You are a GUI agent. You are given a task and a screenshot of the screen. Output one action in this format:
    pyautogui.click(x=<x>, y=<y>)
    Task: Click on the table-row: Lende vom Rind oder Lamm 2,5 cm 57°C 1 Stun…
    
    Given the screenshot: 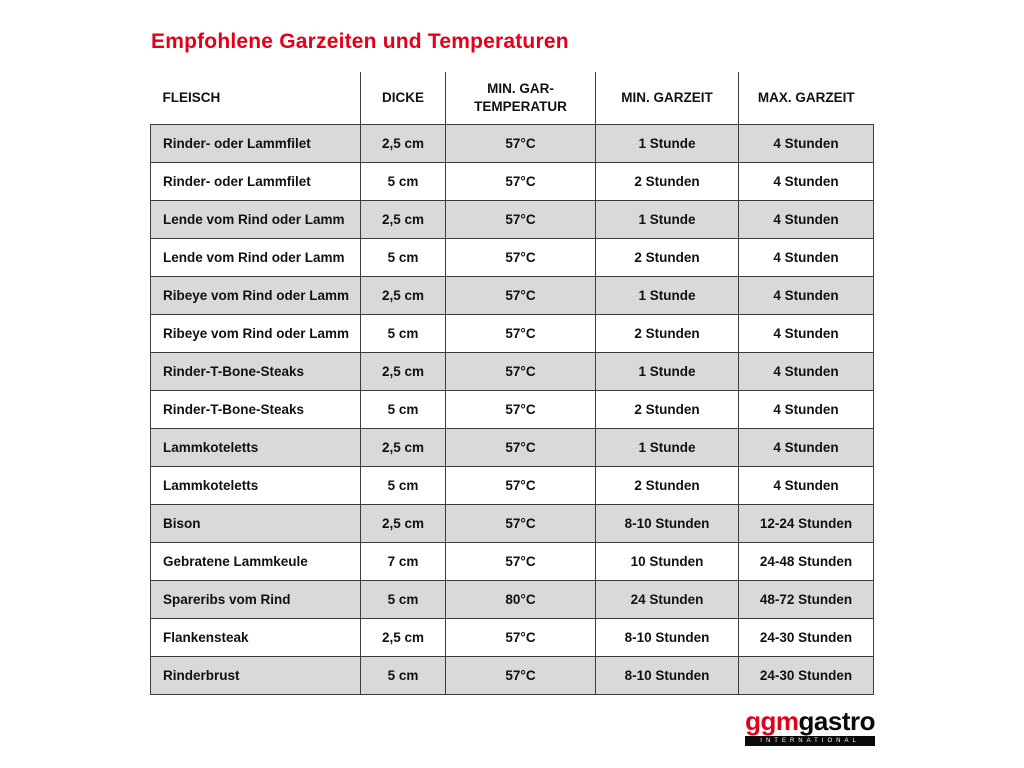 What is the action you would take?
    pyautogui.click(x=512, y=219)
    